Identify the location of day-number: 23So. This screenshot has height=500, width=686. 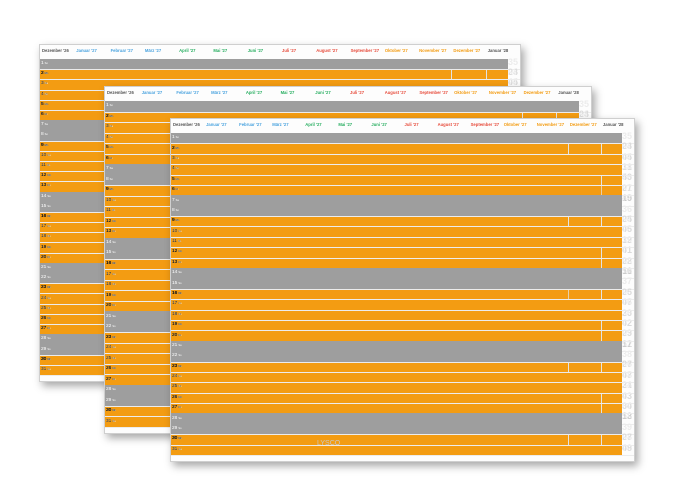
(46, 288).